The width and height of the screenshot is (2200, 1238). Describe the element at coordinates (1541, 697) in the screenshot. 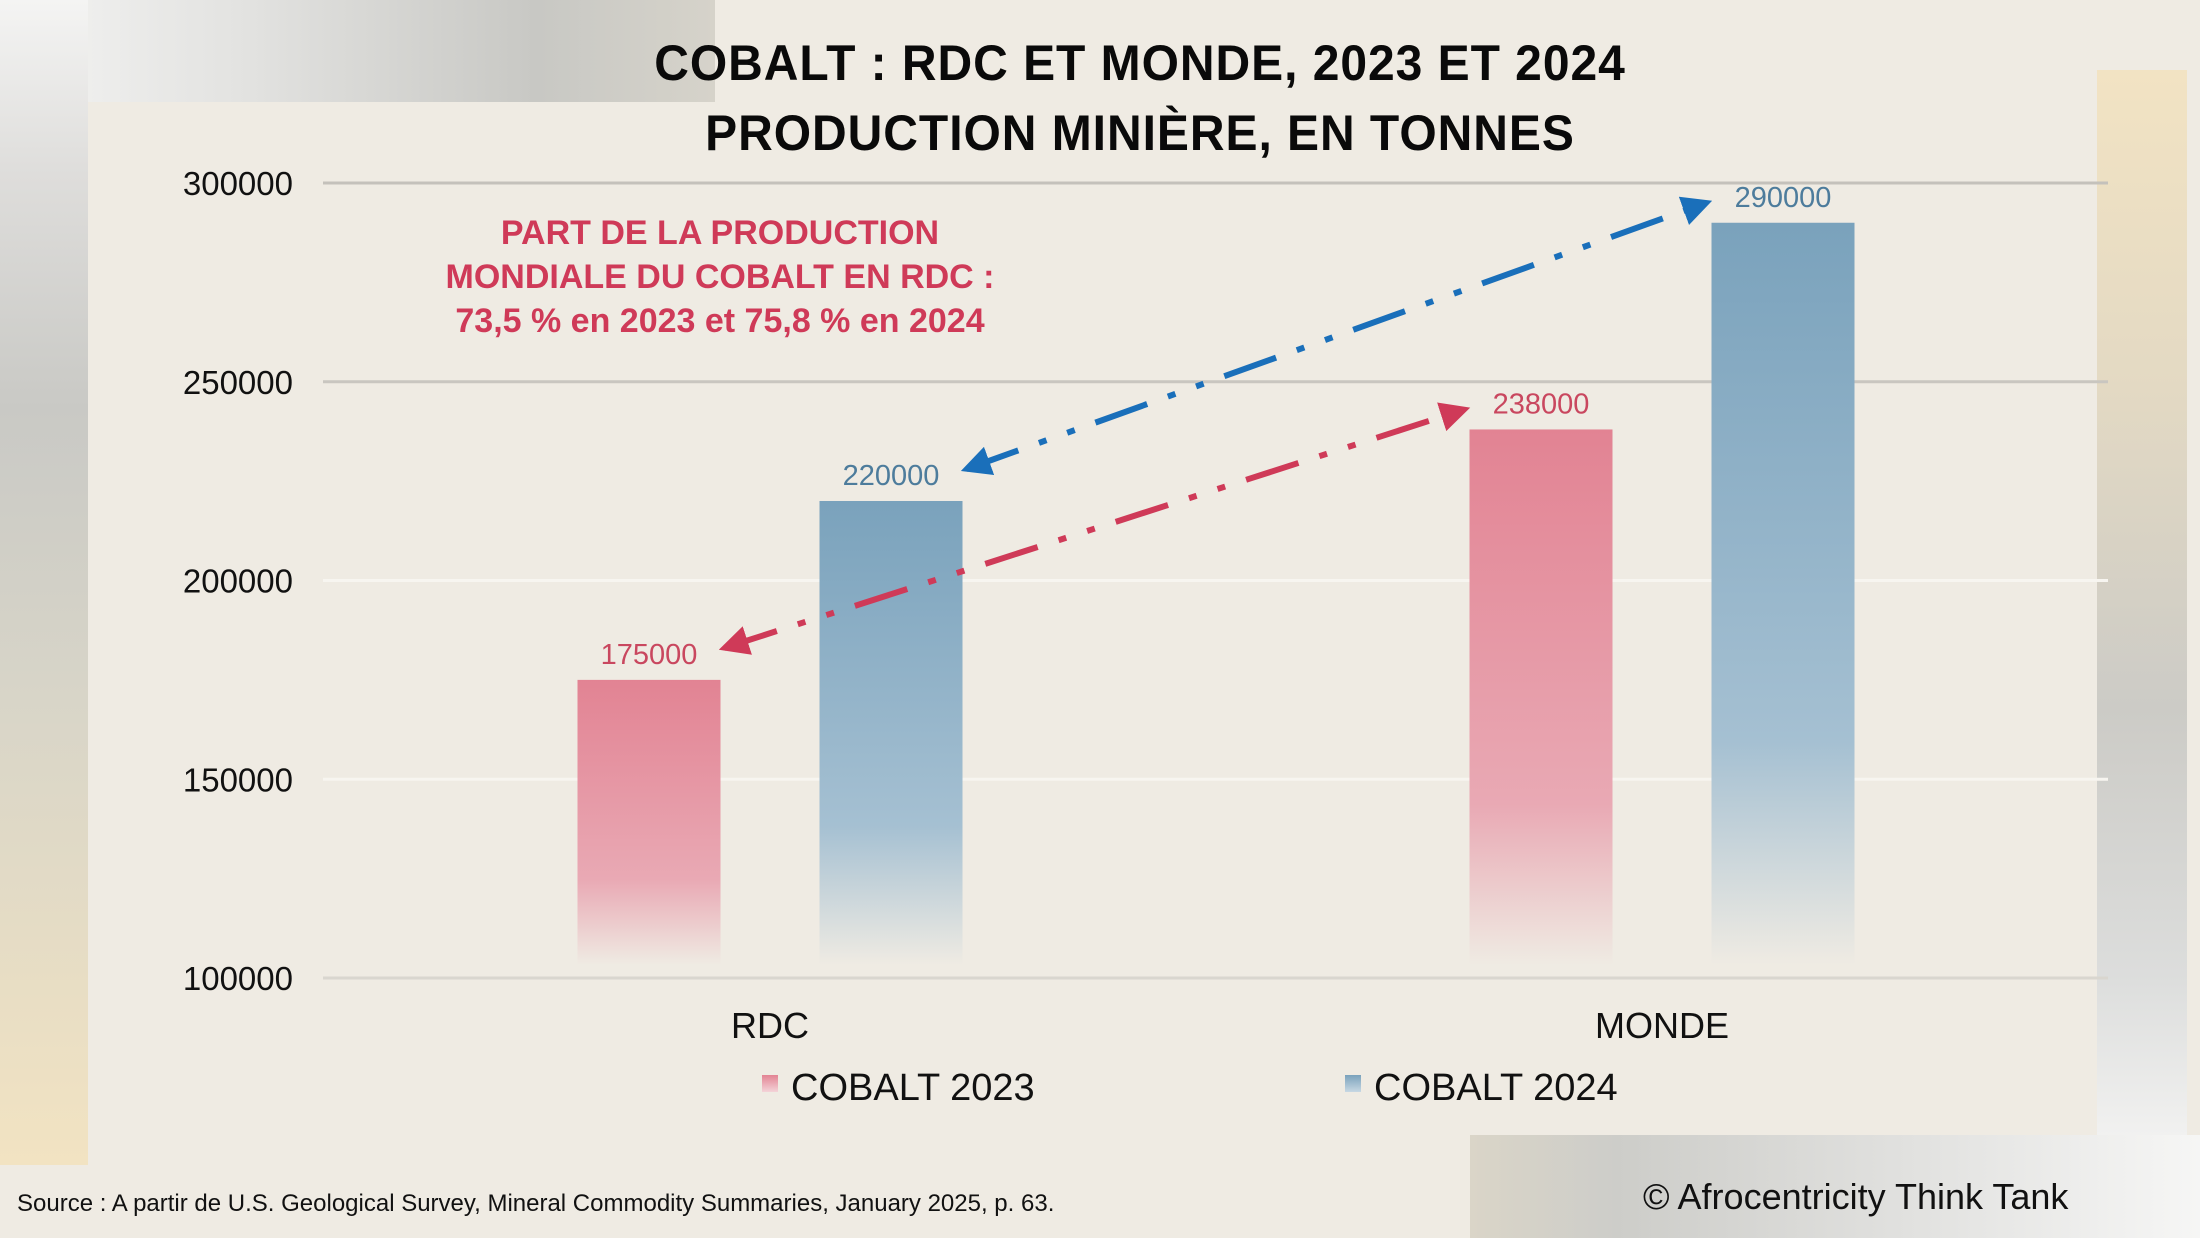

I see `bar-monde-2023` at that location.